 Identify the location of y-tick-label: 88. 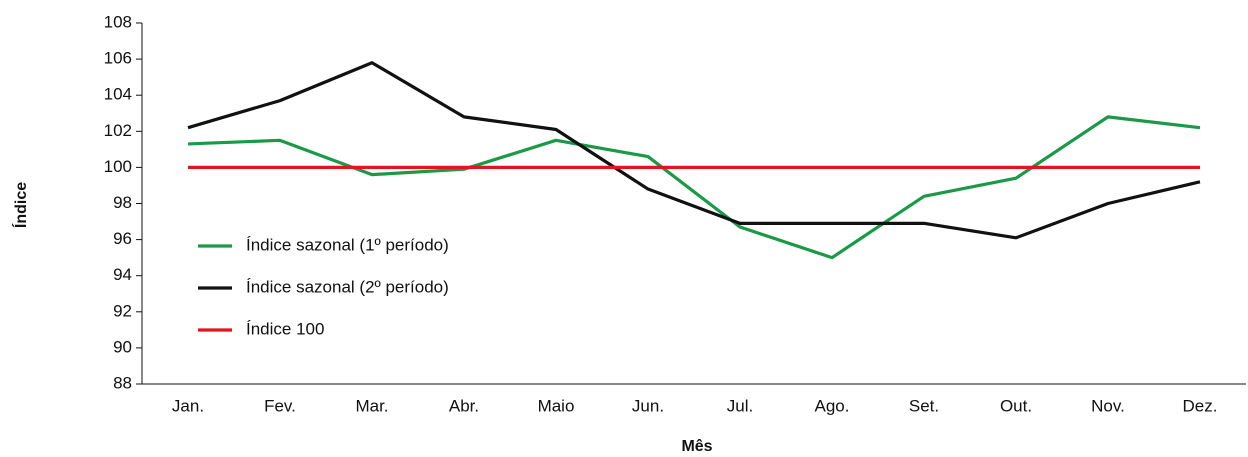
(122, 382).